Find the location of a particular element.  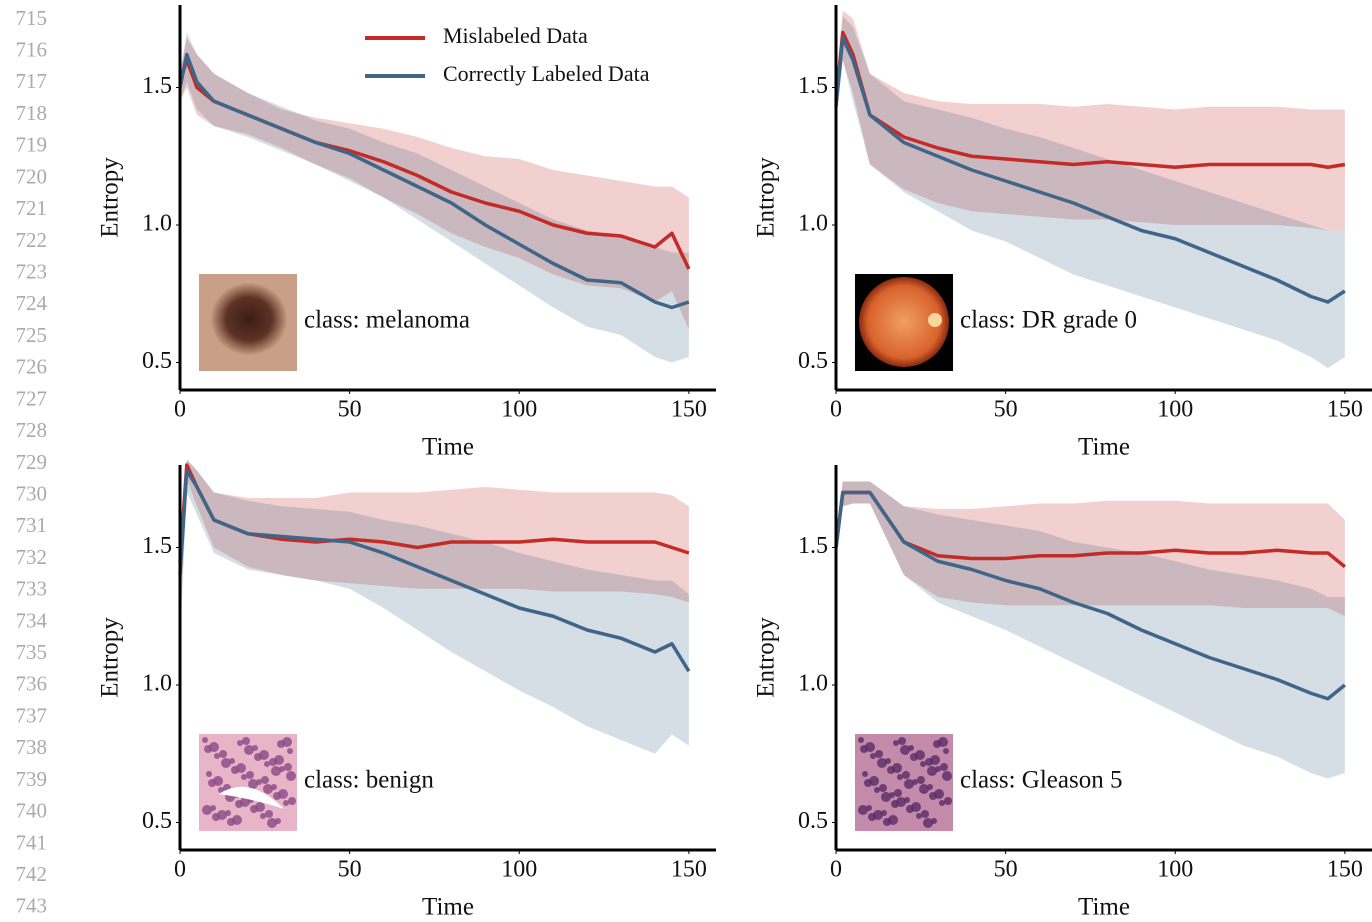

line-number: 724 is located at coordinates (32, 303).